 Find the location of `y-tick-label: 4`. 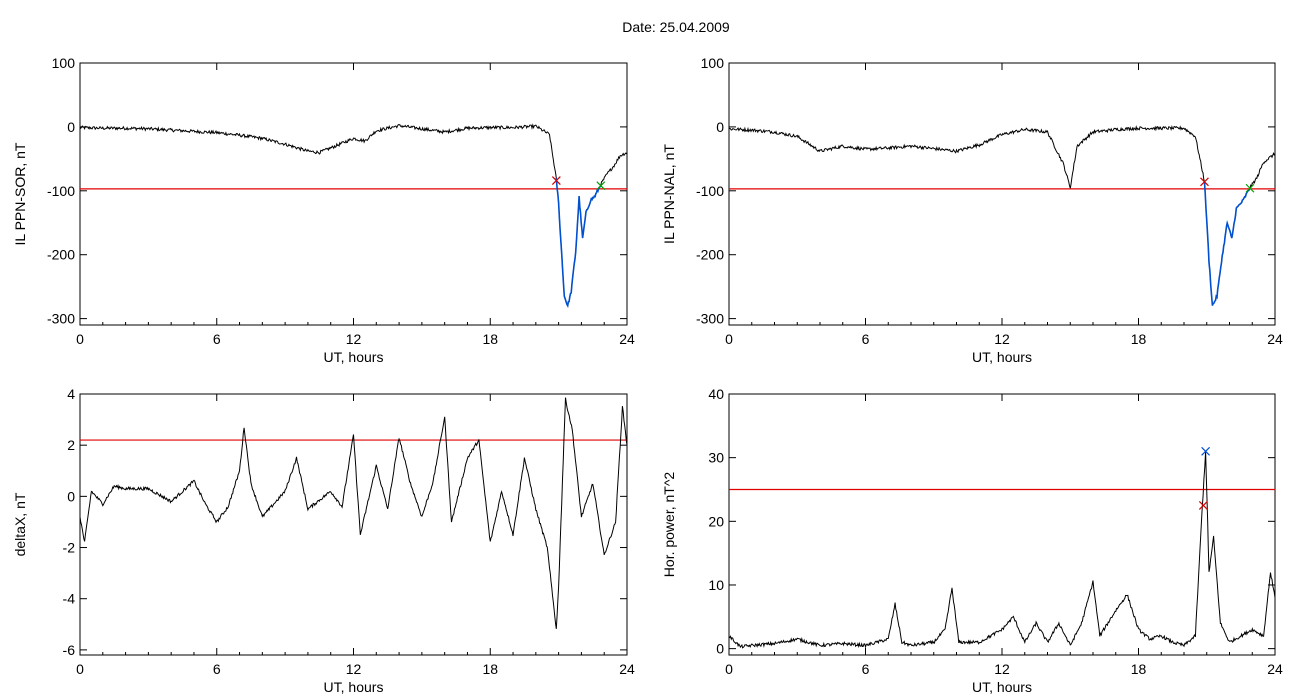

y-tick-label: 4 is located at coordinates (71, 394).